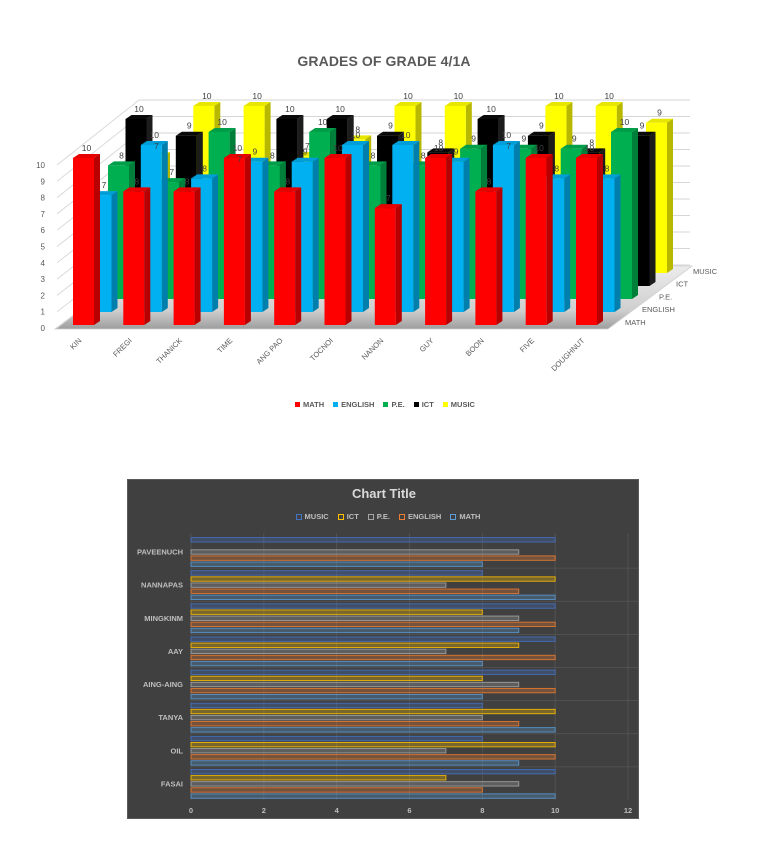 The height and width of the screenshot is (866, 768). Describe the element at coordinates (383, 516) in the screenshot. I see `legend-label: P.E.` at that location.